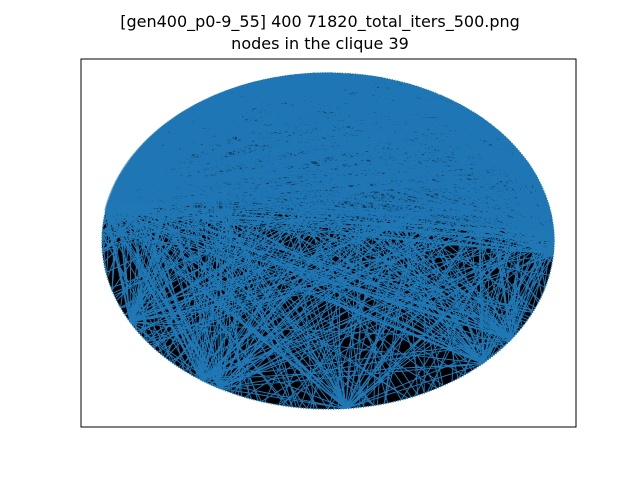 Image resolution: width=640 pixels, height=480 pixels. I want to click on figure-title-line2: nodes in the clique 39, so click(320, 43).